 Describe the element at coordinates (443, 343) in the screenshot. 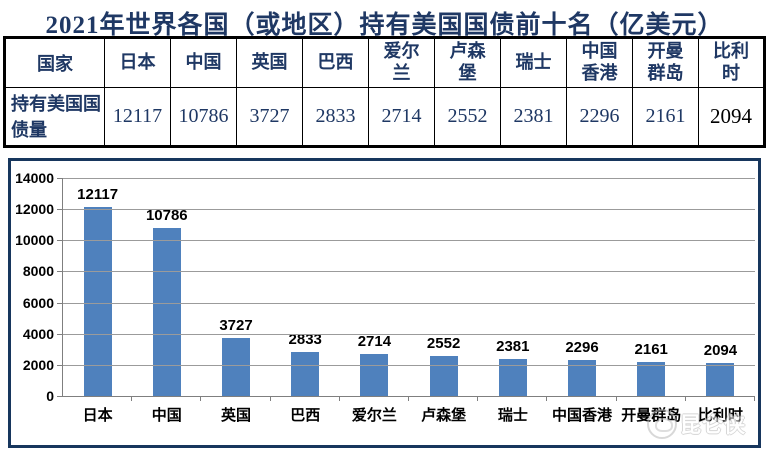

I see `bar-data-label: 2552` at that location.